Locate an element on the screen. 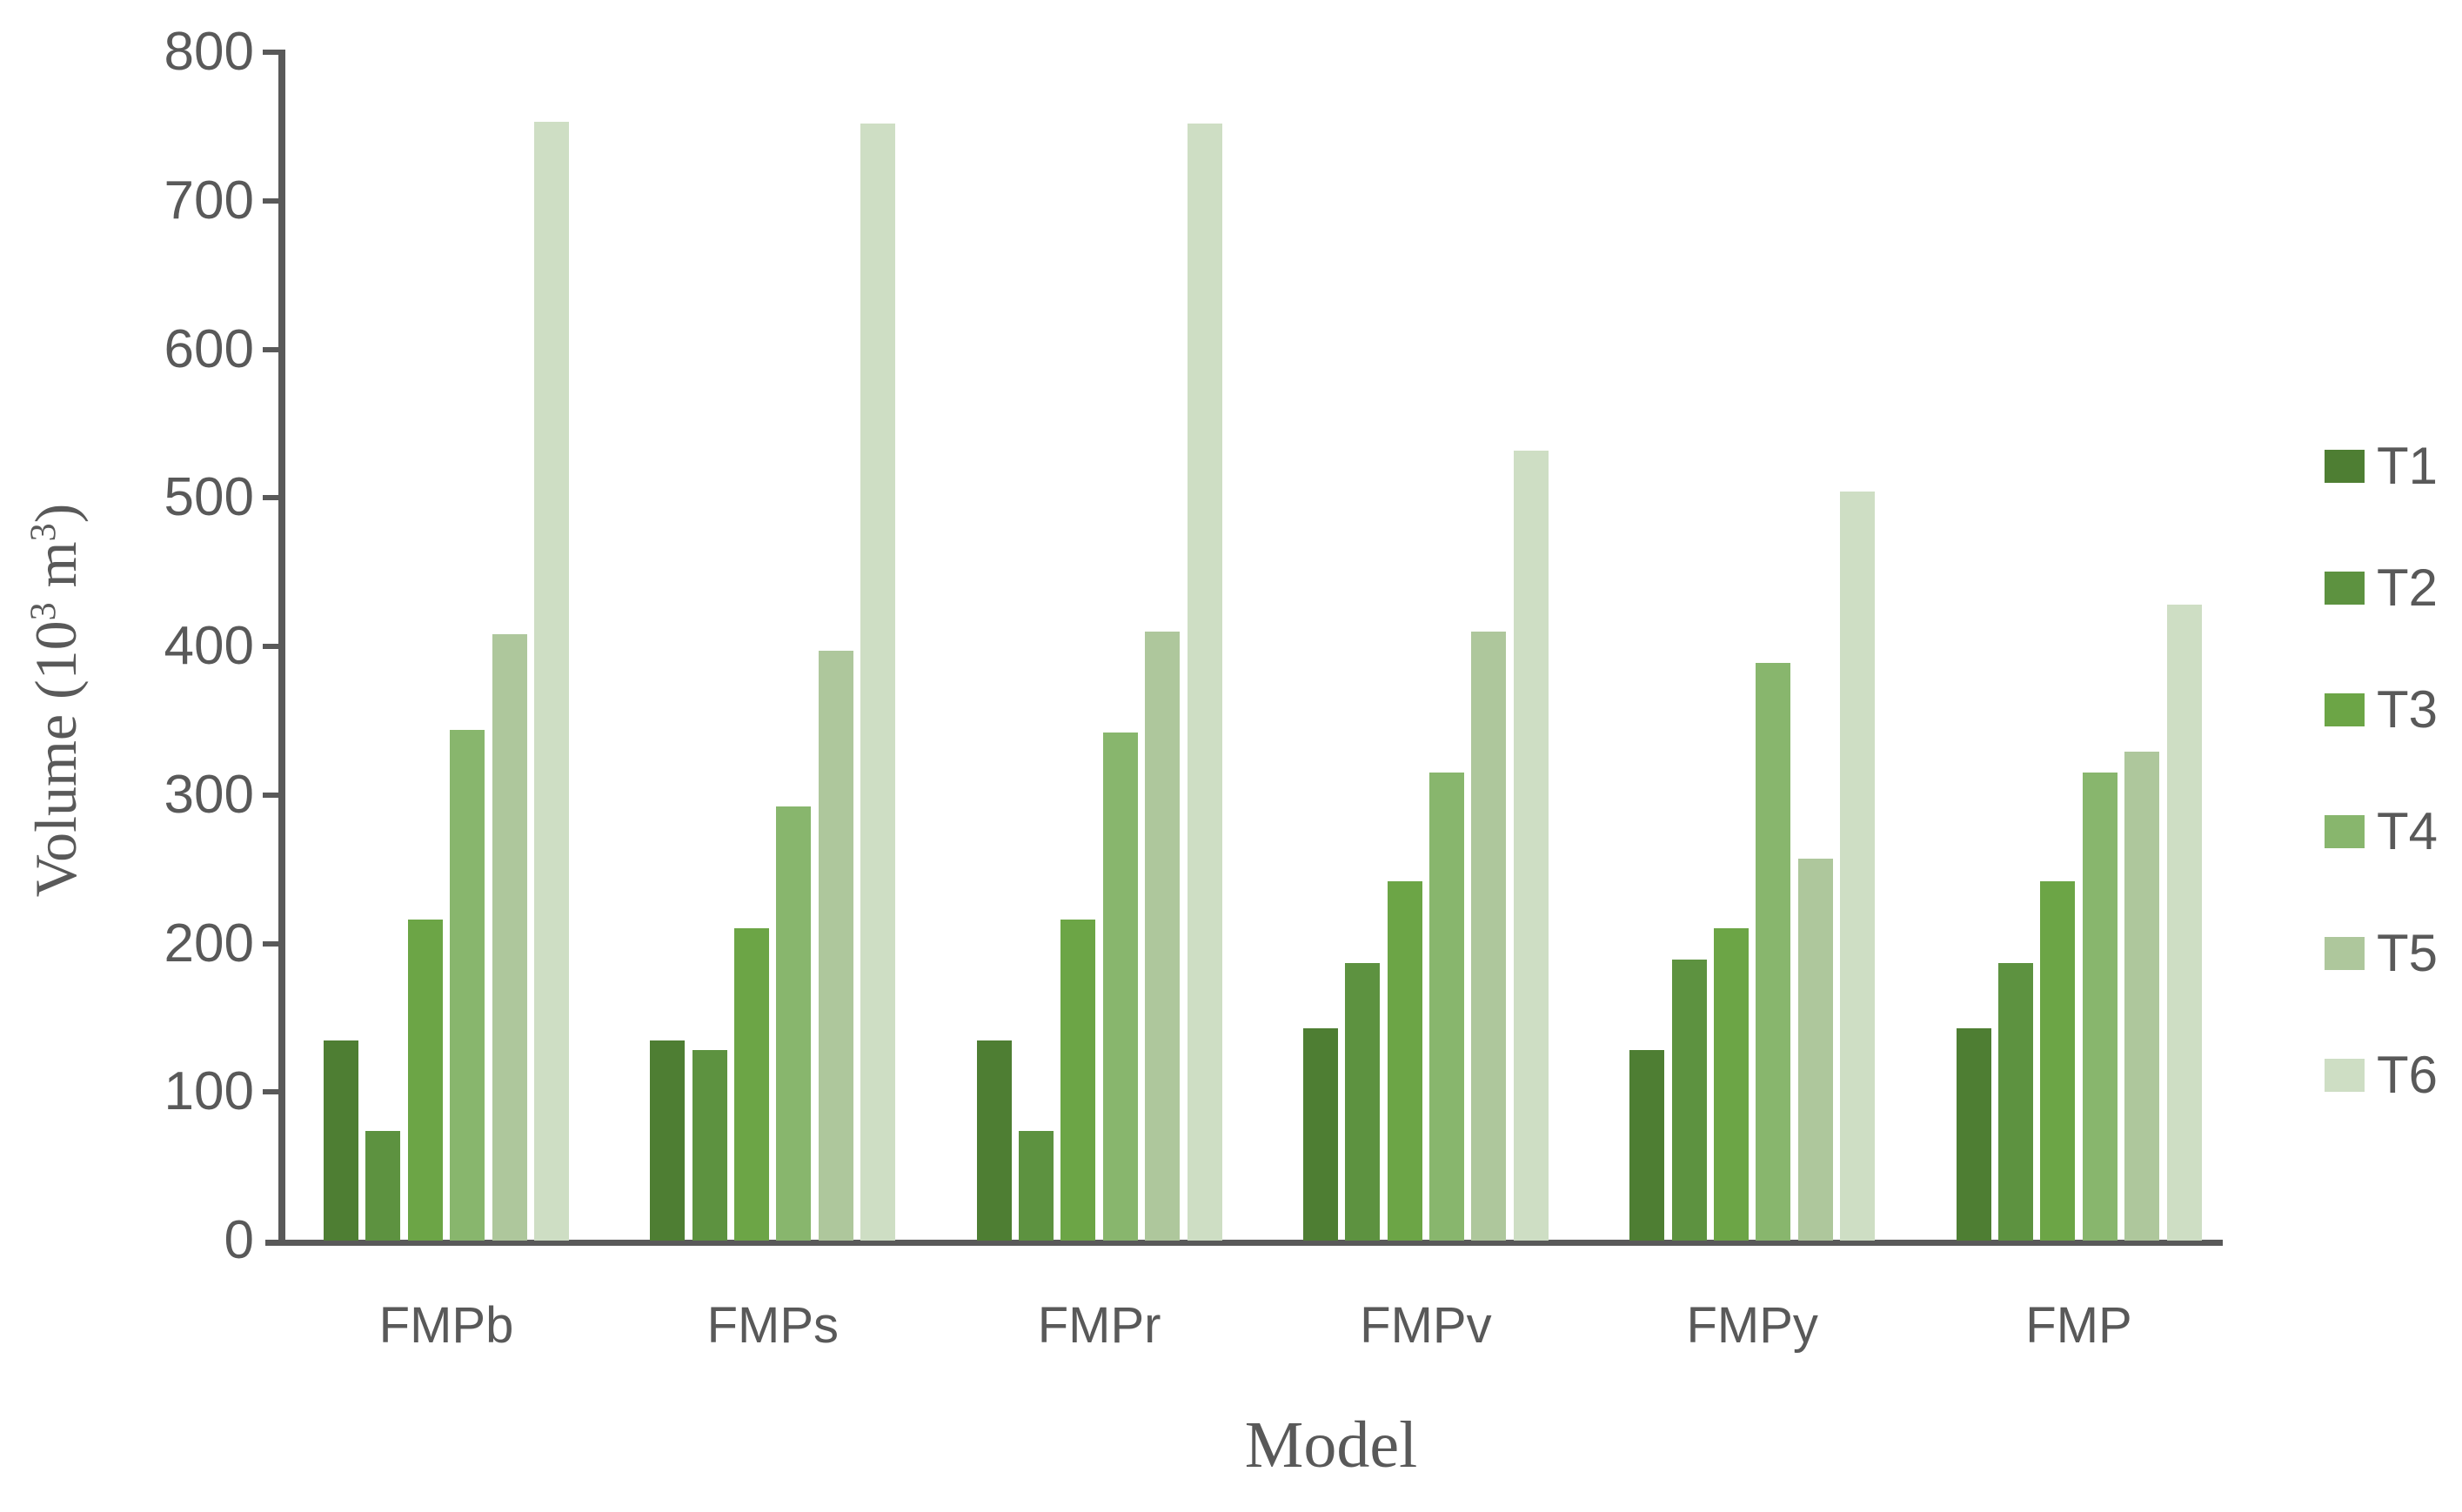 The width and height of the screenshot is (2462, 1512). x-category-label-FMPb: FMPb is located at coordinates (446, 1325).